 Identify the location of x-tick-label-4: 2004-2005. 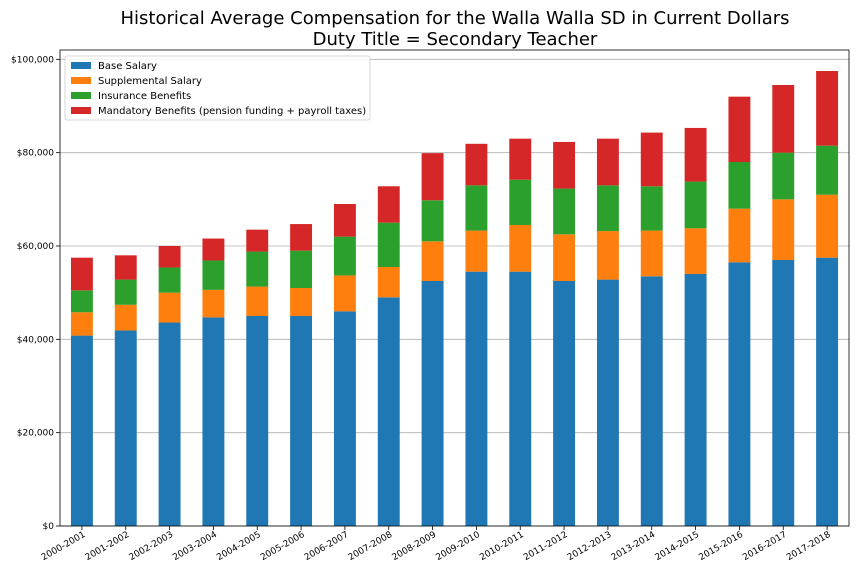
(238, 546).